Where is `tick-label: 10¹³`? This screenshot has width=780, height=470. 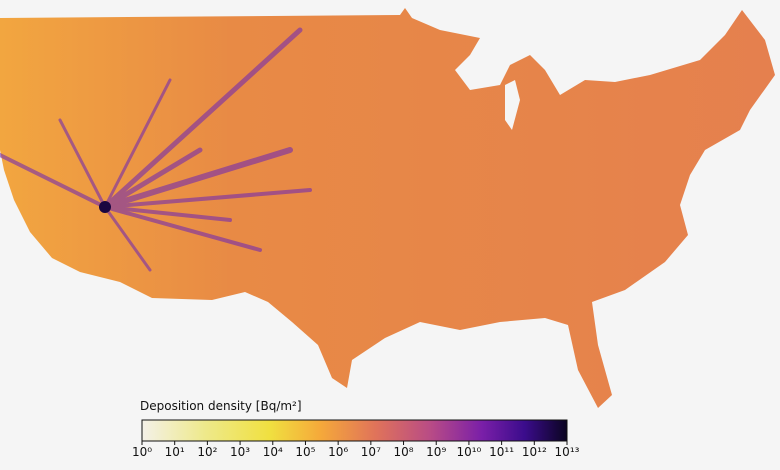 tick-label: 10¹³ is located at coordinates (567, 452).